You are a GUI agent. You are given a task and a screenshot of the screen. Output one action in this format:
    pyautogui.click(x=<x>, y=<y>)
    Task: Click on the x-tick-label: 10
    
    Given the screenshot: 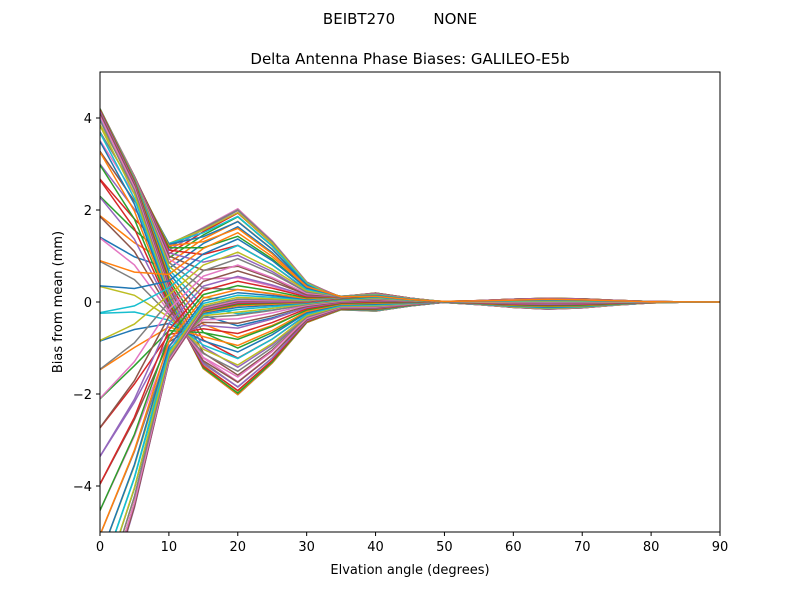 What is the action you would take?
    pyautogui.click(x=169, y=547)
    